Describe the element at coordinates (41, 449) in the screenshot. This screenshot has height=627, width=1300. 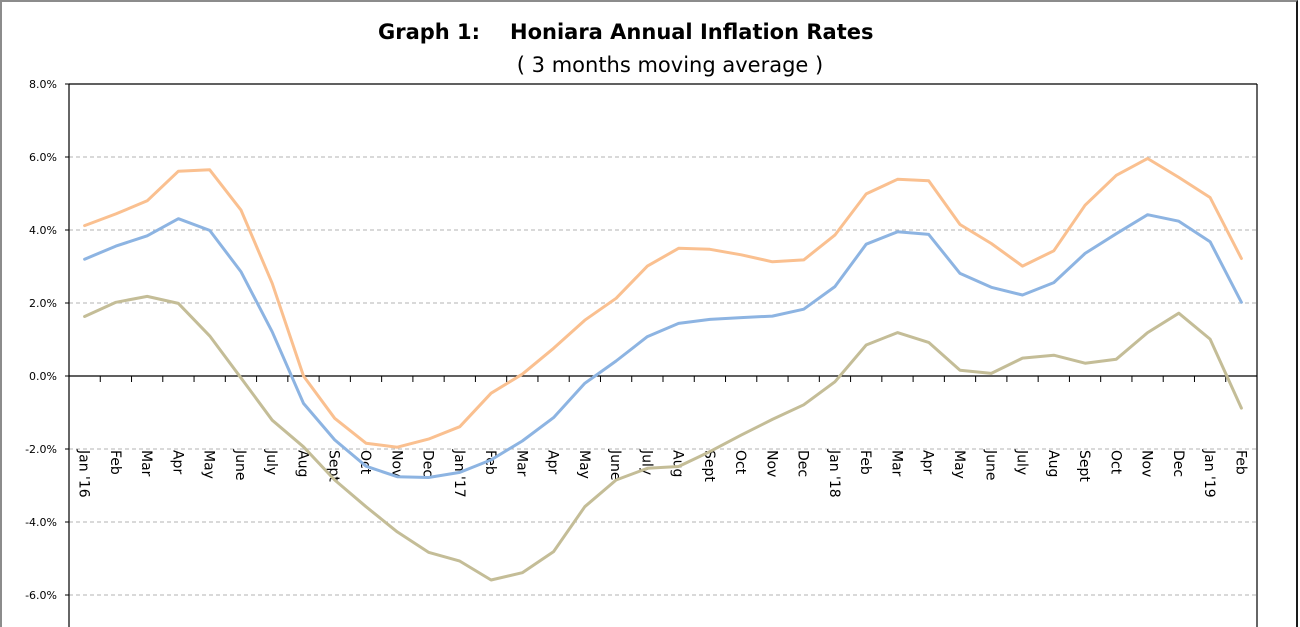
I see `y-tick-label: -2.0%` at that location.